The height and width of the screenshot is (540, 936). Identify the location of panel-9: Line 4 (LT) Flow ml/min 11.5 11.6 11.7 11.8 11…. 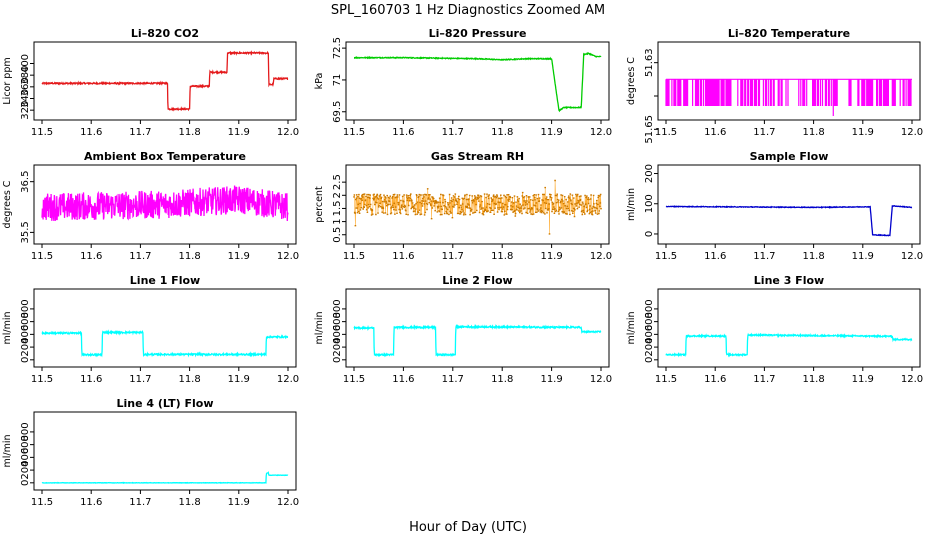
(150, 452).